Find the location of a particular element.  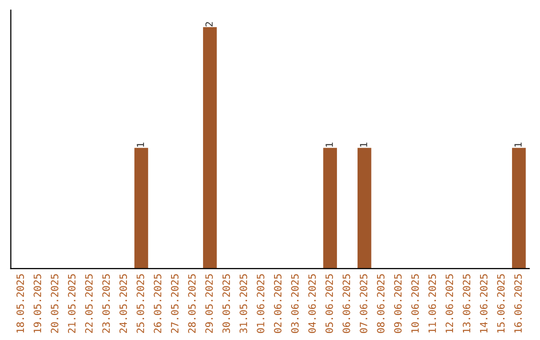

x-tick-label: 28.05.2025 is located at coordinates (192, 303).